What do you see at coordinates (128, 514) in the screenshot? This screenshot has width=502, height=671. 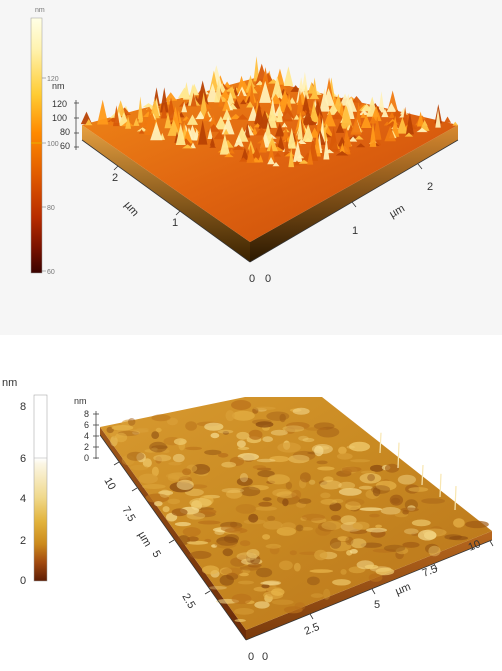 I see `y-axis-tick: 7.5` at bounding box center [128, 514].